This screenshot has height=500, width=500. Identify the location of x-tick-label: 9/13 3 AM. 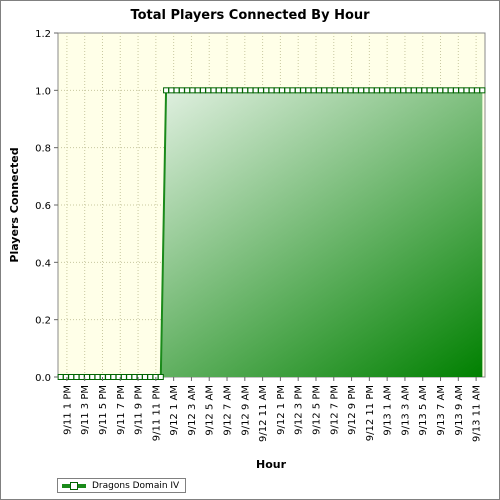
(405, 410).